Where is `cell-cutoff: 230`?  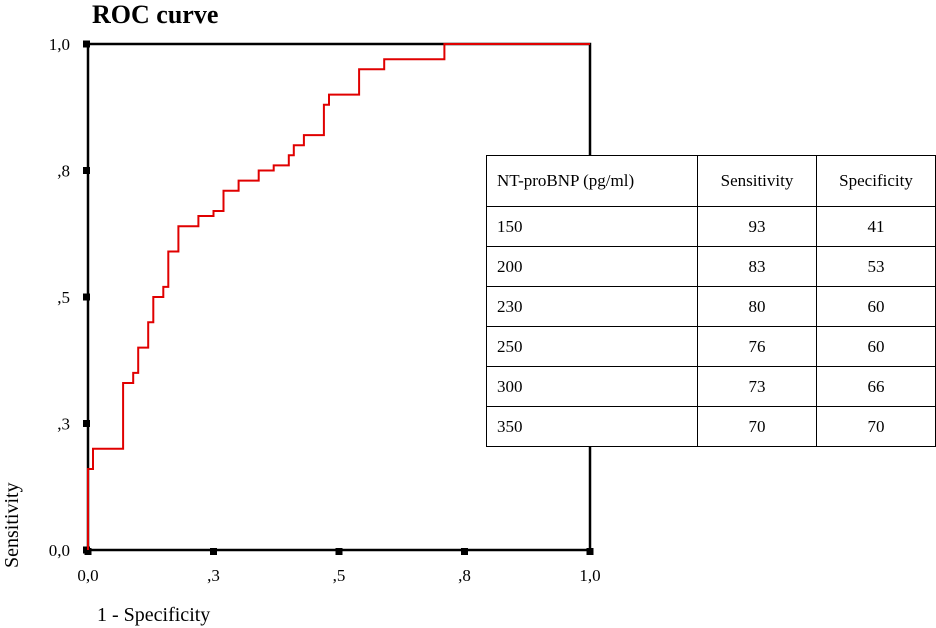 cell-cutoff: 230 is located at coordinates (592, 306).